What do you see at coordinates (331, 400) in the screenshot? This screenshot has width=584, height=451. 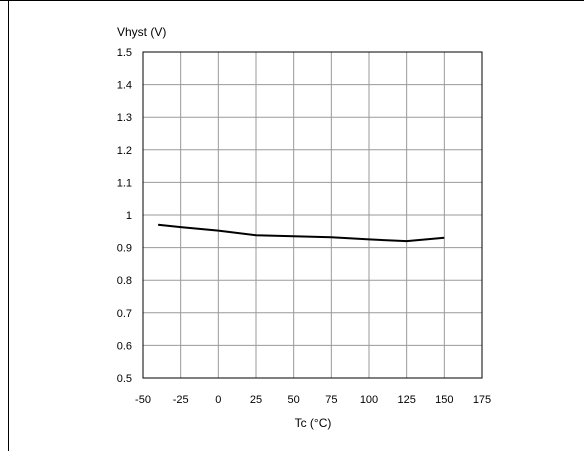 I see `x-tick-label: 75` at bounding box center [331, 400].